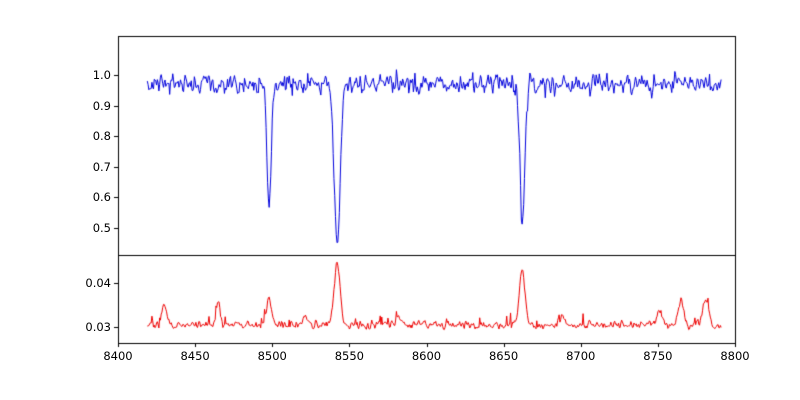 The height and width of the screenshot is (400, 800). What do you see at coordinates (349, 356) in the screenshot?
I see `x-tick-label: 8550` at bounding box center [349, 356].